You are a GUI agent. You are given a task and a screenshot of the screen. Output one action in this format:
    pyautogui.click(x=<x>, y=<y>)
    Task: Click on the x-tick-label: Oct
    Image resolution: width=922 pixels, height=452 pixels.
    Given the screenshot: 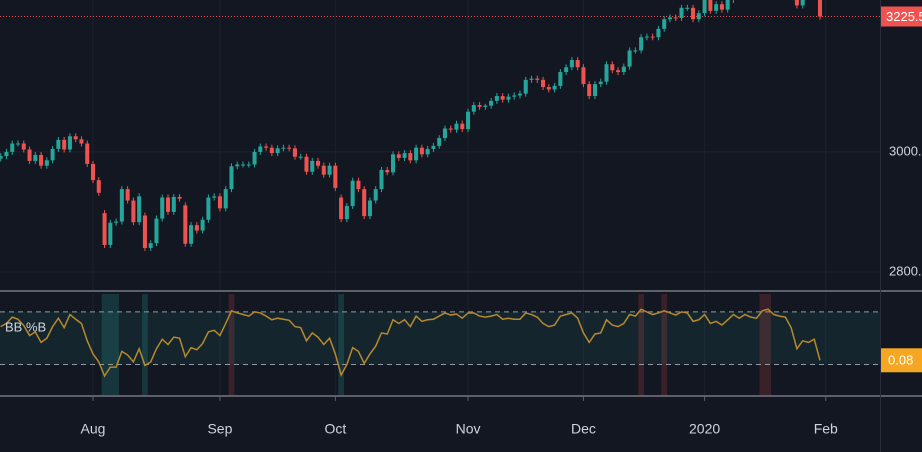 What is the action you would take?
    pyautogui.click(x=335, y=429)
    